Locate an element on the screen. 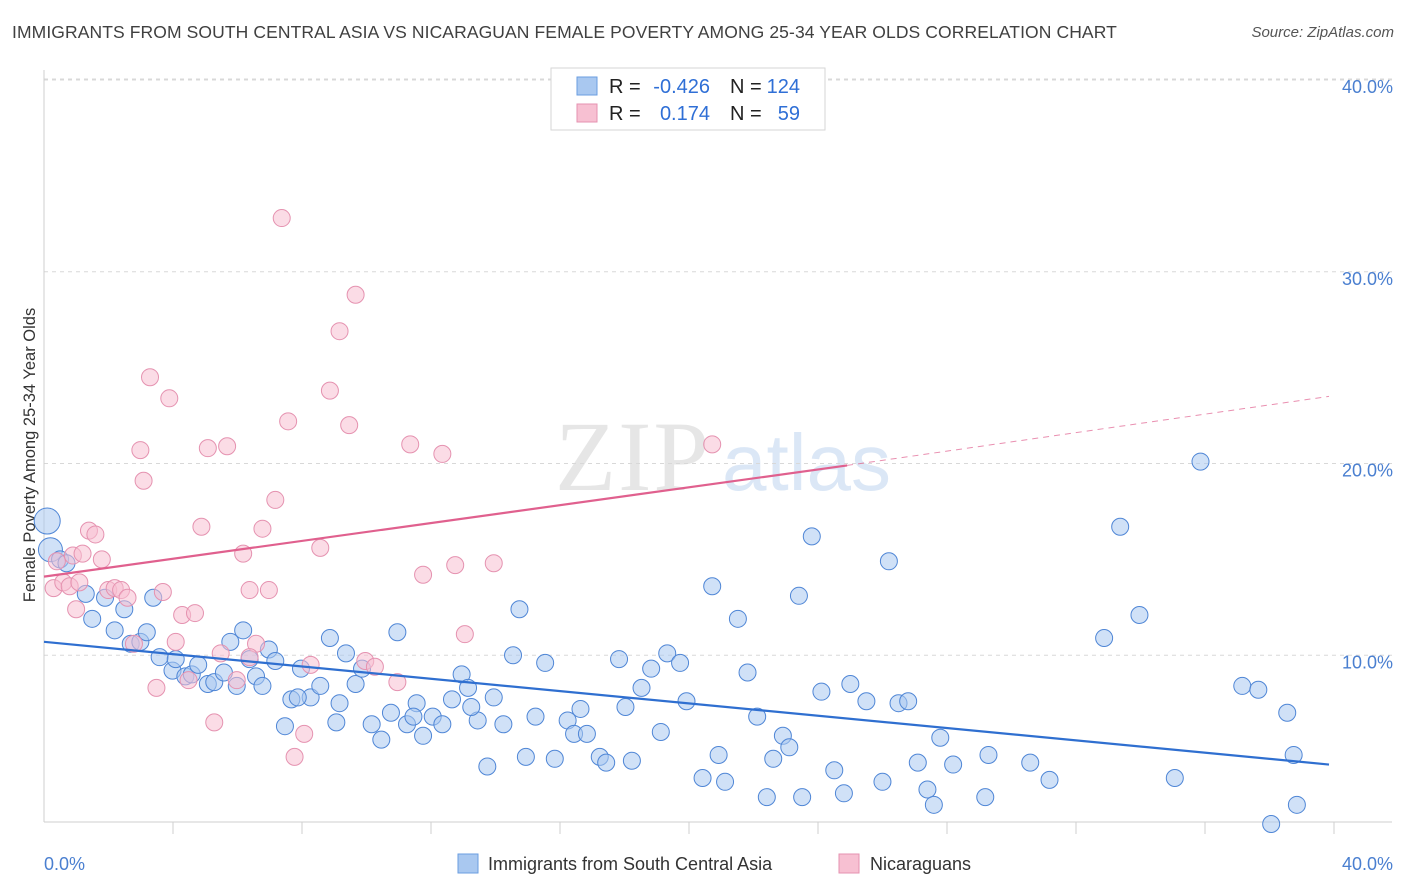 This screenshot has height=892, width=1406. y-tick-label: 30.0% is located at coordinates (1367, 279).